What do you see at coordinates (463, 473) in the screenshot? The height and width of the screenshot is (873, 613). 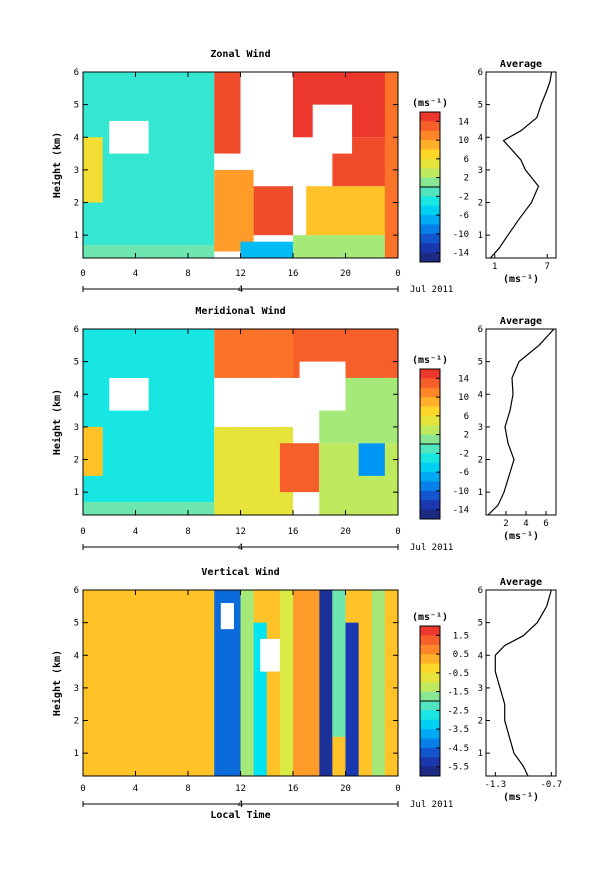 I see `colorbar-tick-label: -6` at bounding box center [463, 473].